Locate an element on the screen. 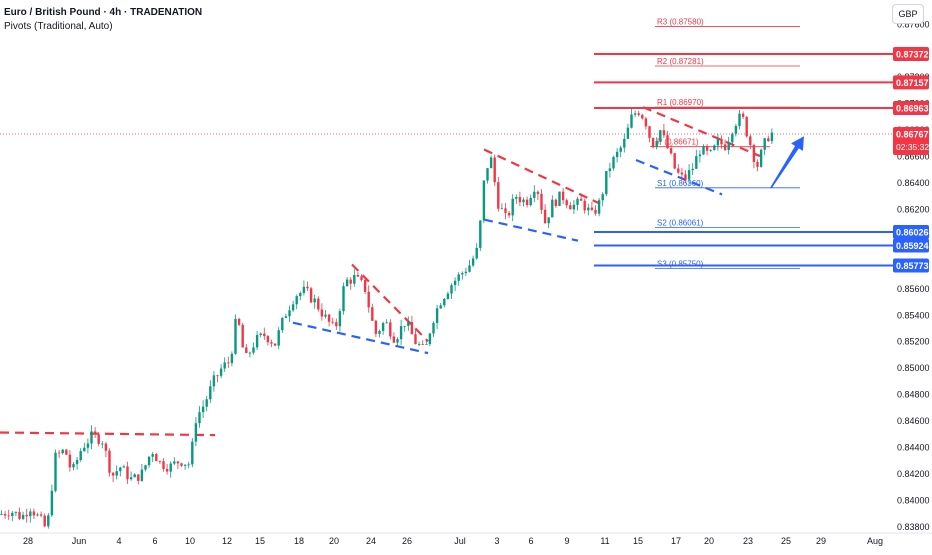 The image size is (932, 555). symbol-title: Euro / British Pound · 4h · TRADENATION is located at coordinates (103, 12).